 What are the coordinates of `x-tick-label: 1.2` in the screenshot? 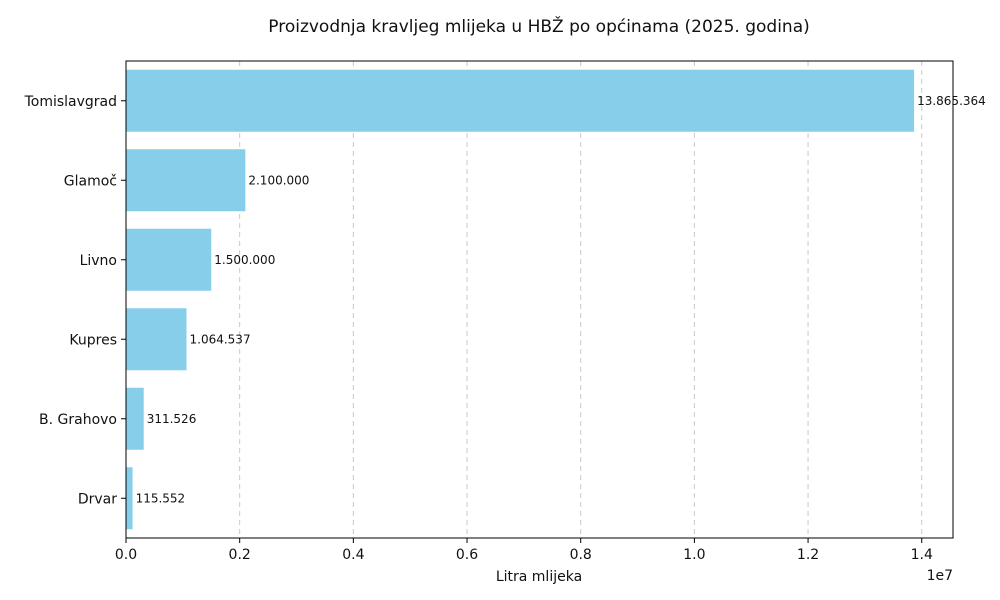 It's located at (808, 555).